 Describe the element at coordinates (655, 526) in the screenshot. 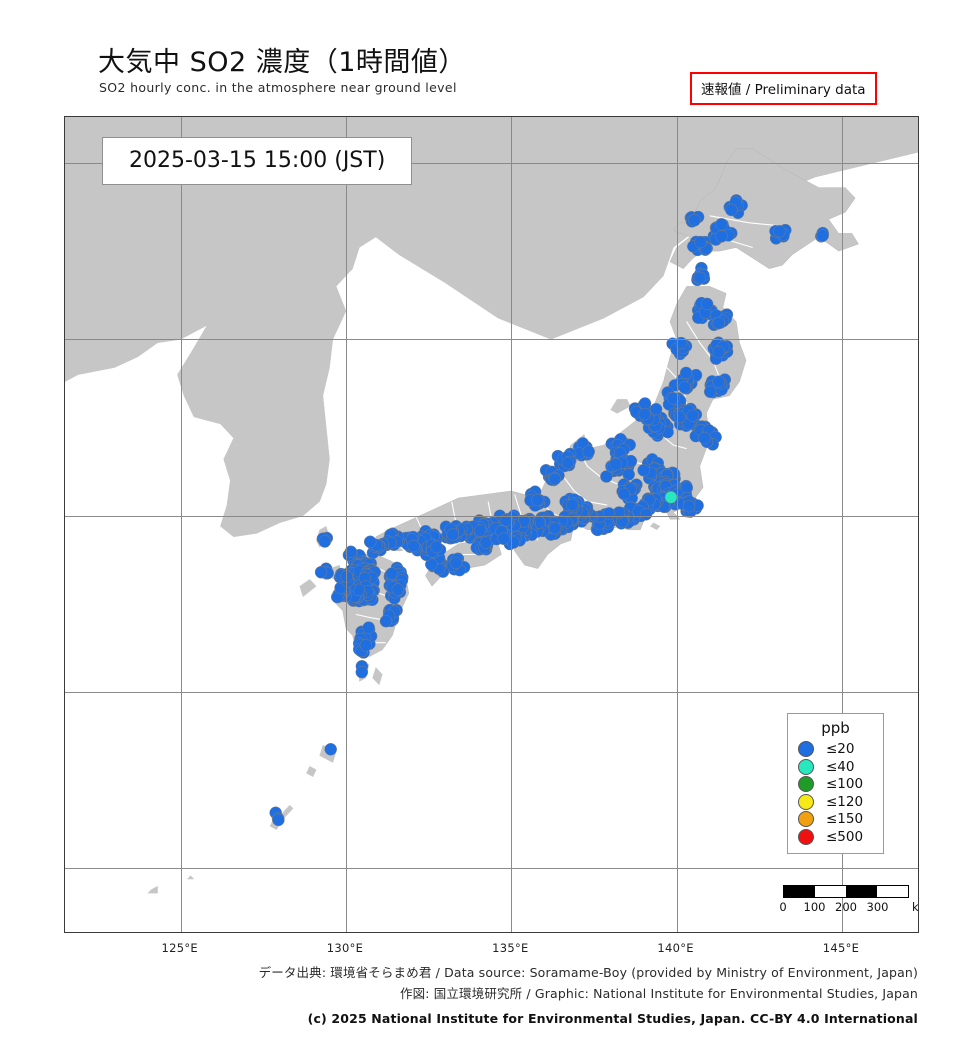

I see `izu-oshima` at that location.